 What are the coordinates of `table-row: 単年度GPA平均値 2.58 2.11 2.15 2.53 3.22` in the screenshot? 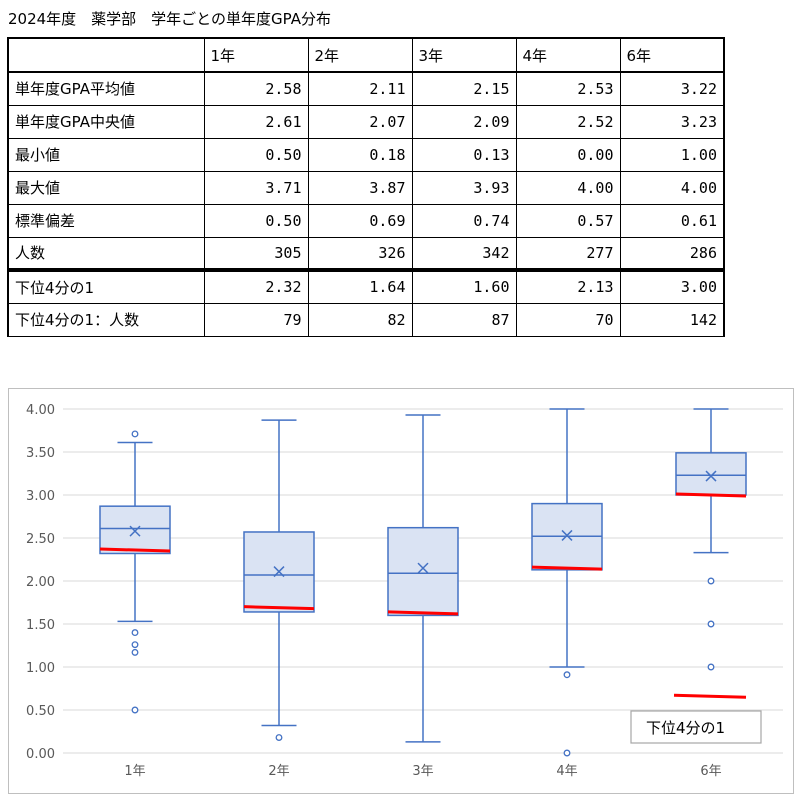 It's located at (366, 88).